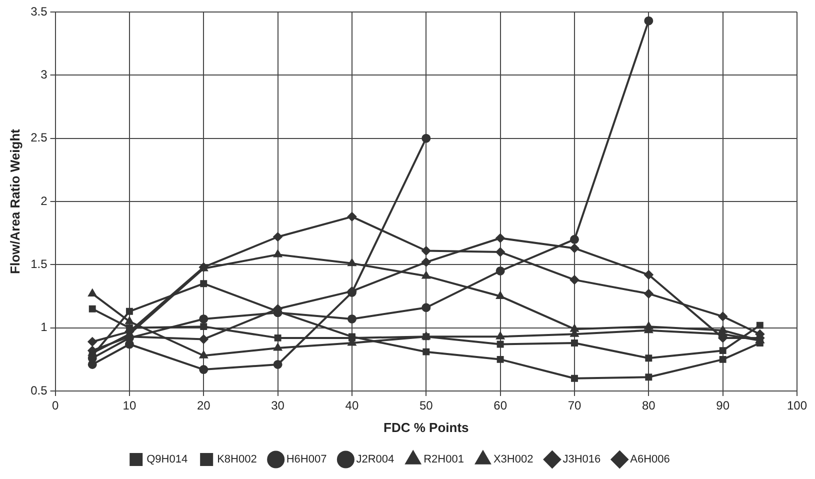 This screenshot has height=479, width=815. I want to click on x-tick-label: 60, so click(501, 405).